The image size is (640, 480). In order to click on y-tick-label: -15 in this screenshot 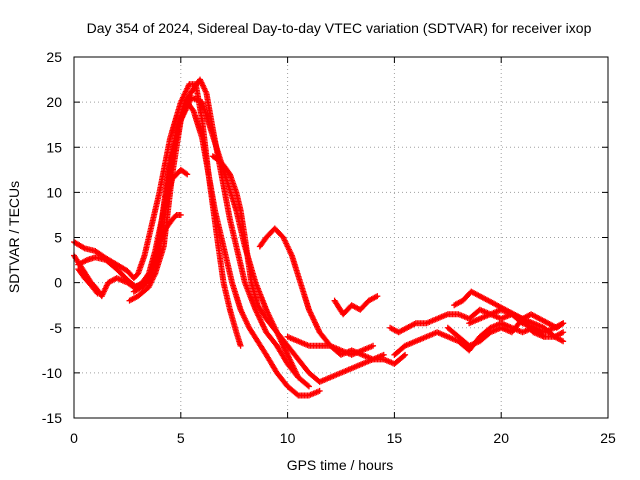, I will do `click(52, 418)`.